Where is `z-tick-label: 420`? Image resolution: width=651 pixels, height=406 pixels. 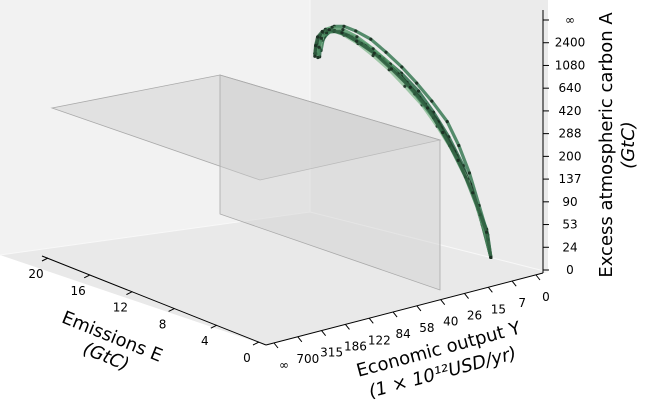 z-tick-label: 420 is located at coordinates (570, 111).